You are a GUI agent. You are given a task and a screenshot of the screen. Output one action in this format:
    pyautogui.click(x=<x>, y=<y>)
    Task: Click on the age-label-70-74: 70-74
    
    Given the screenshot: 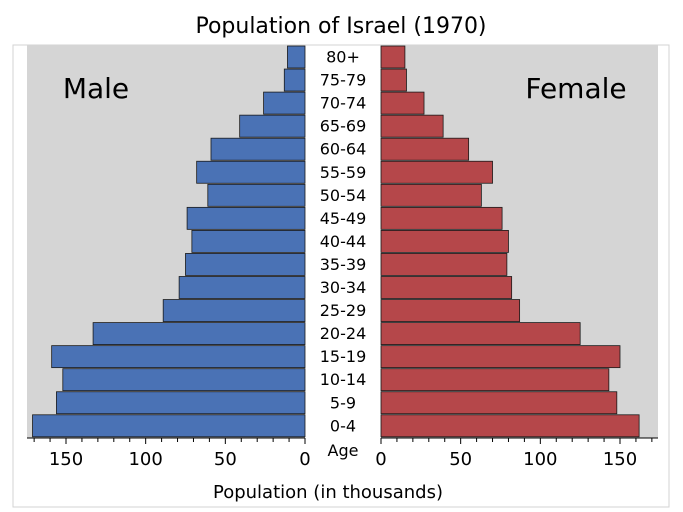 What is the action you would take?
    pyautogui.click(x=343, y=103)
    